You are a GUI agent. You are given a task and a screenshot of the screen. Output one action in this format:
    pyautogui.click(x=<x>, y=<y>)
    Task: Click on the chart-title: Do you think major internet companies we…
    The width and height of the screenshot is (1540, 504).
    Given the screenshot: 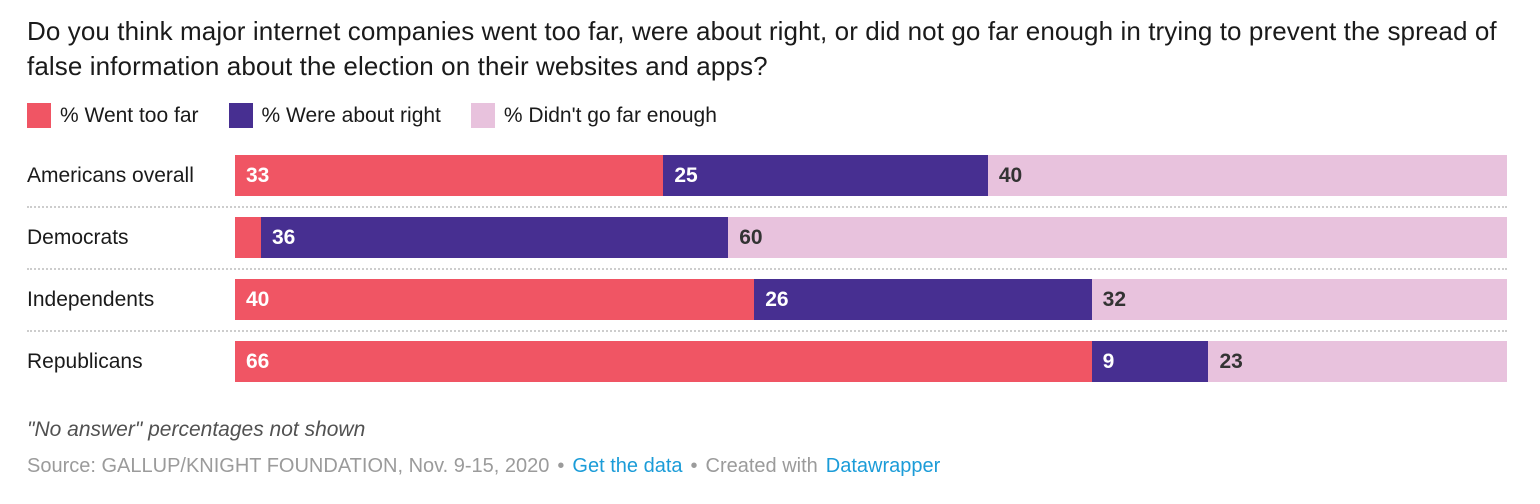 What is the action you would take?
    pyautogui.click(x=762, y=48)
    